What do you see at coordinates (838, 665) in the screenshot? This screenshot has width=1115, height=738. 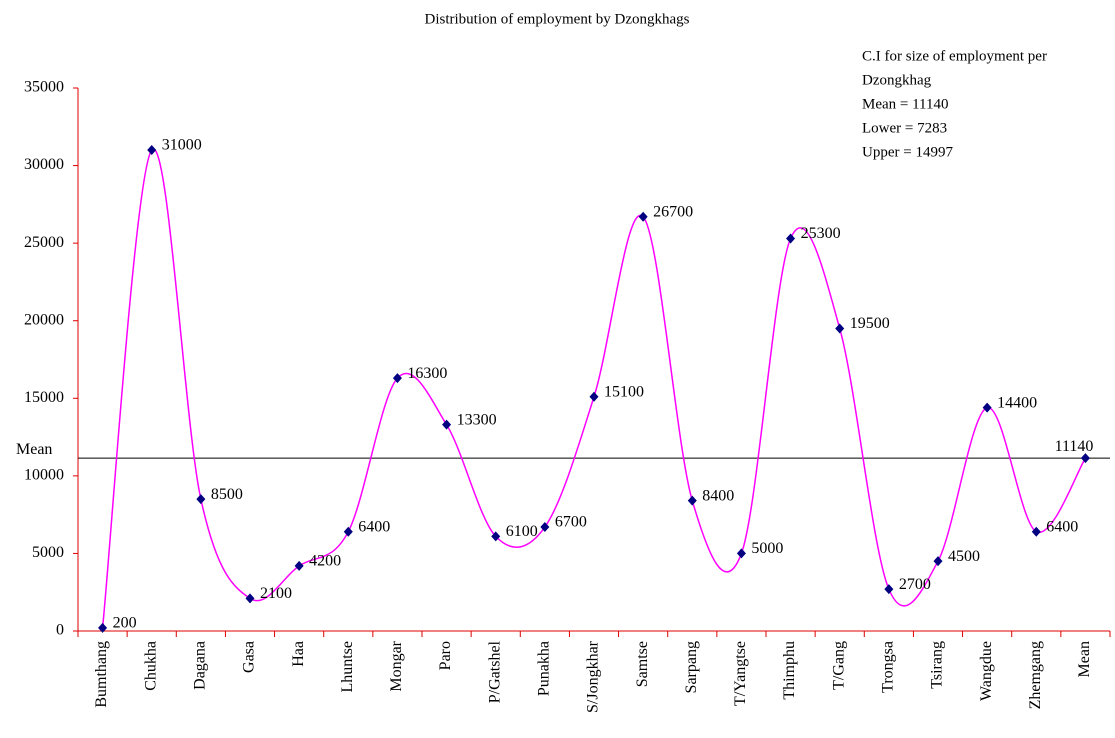 I see `x-tick-label: T/Gang` at bounding box center [838, 665].